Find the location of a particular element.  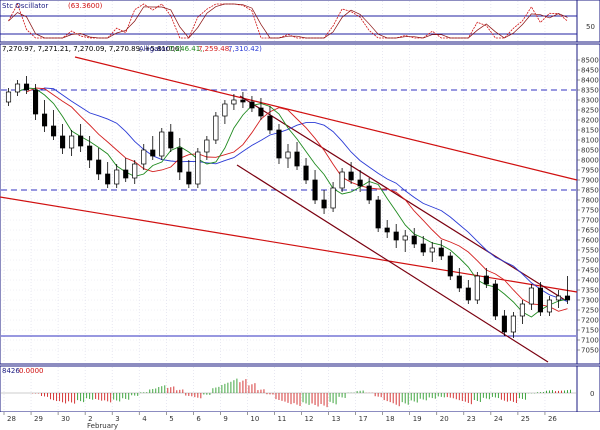

date-axis-bg is located at coordinates (300, 421).